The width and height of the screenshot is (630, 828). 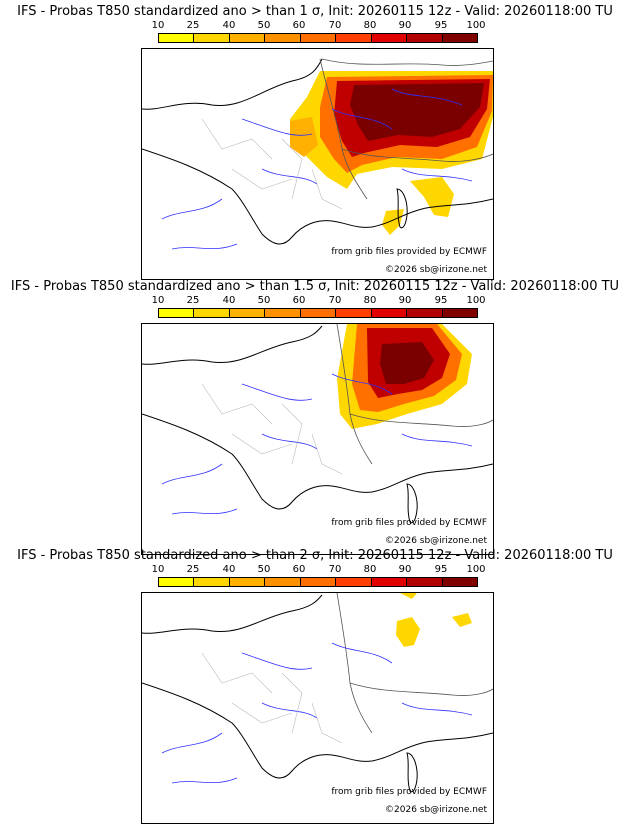 What do you see at coordinates (393, 222) in the screenshot?
I see `prob-area-small` at bounding box center [393, 222].